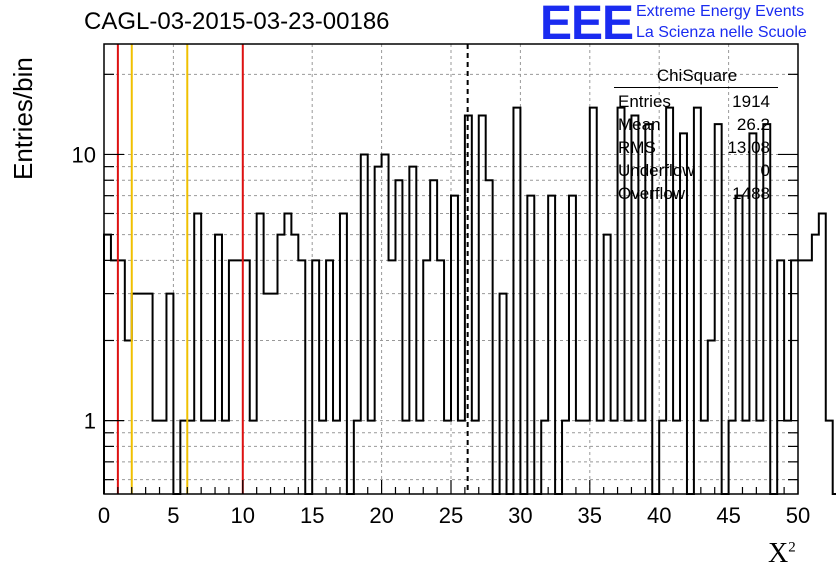  I want to click on stats-row-rms: RMS 13.08, so click(694, 147).